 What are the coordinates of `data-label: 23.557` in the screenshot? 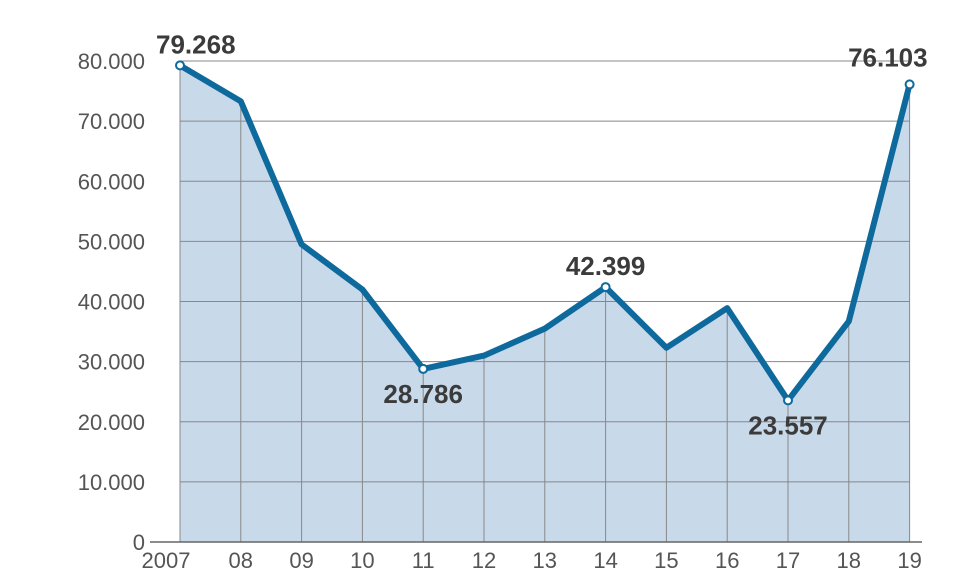 It's located at (788, 425).